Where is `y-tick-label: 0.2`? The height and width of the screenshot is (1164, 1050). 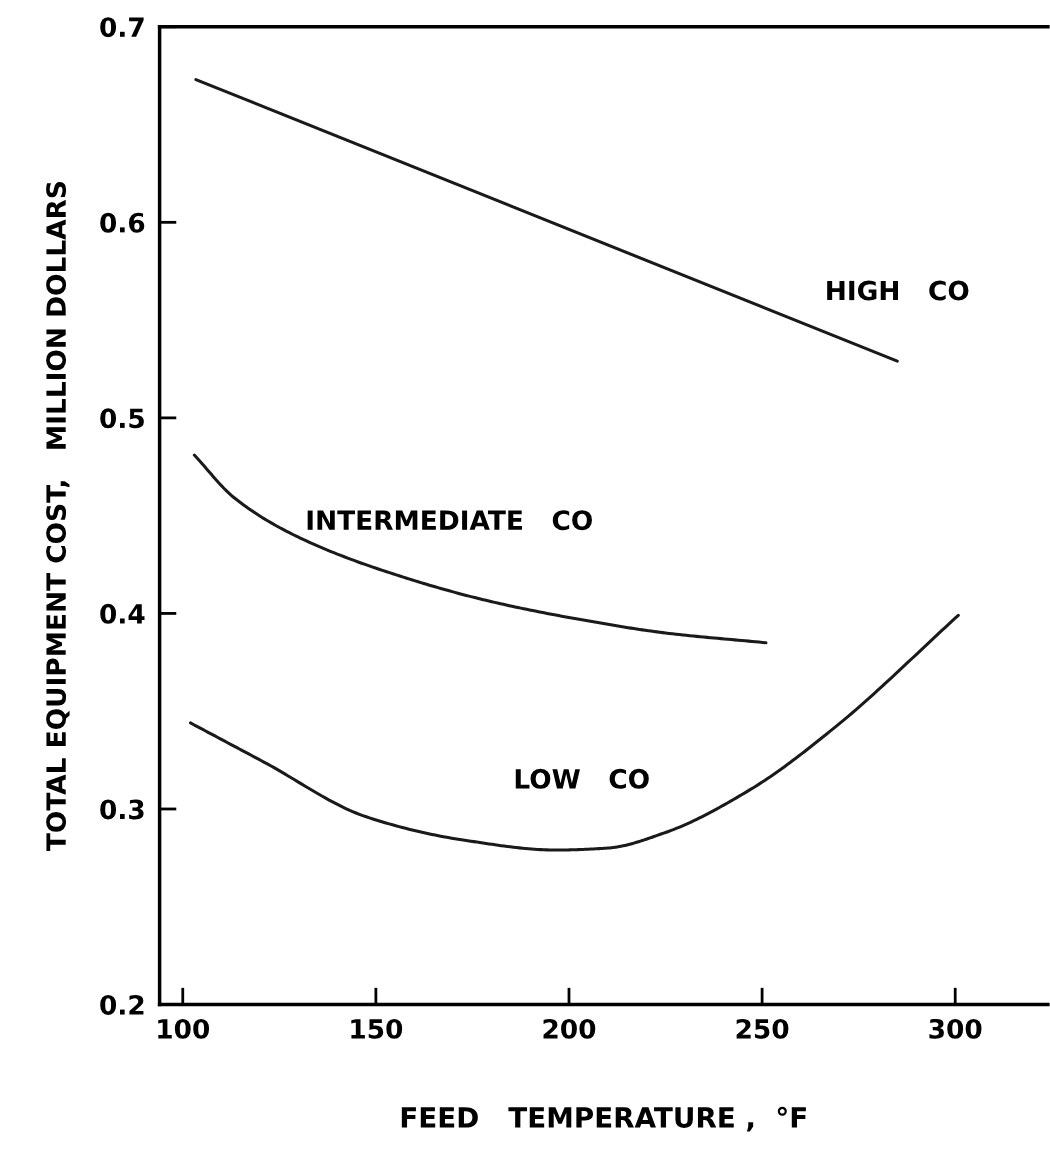 y-tick-label: 0.2 is located at coordinates (122, 1004).